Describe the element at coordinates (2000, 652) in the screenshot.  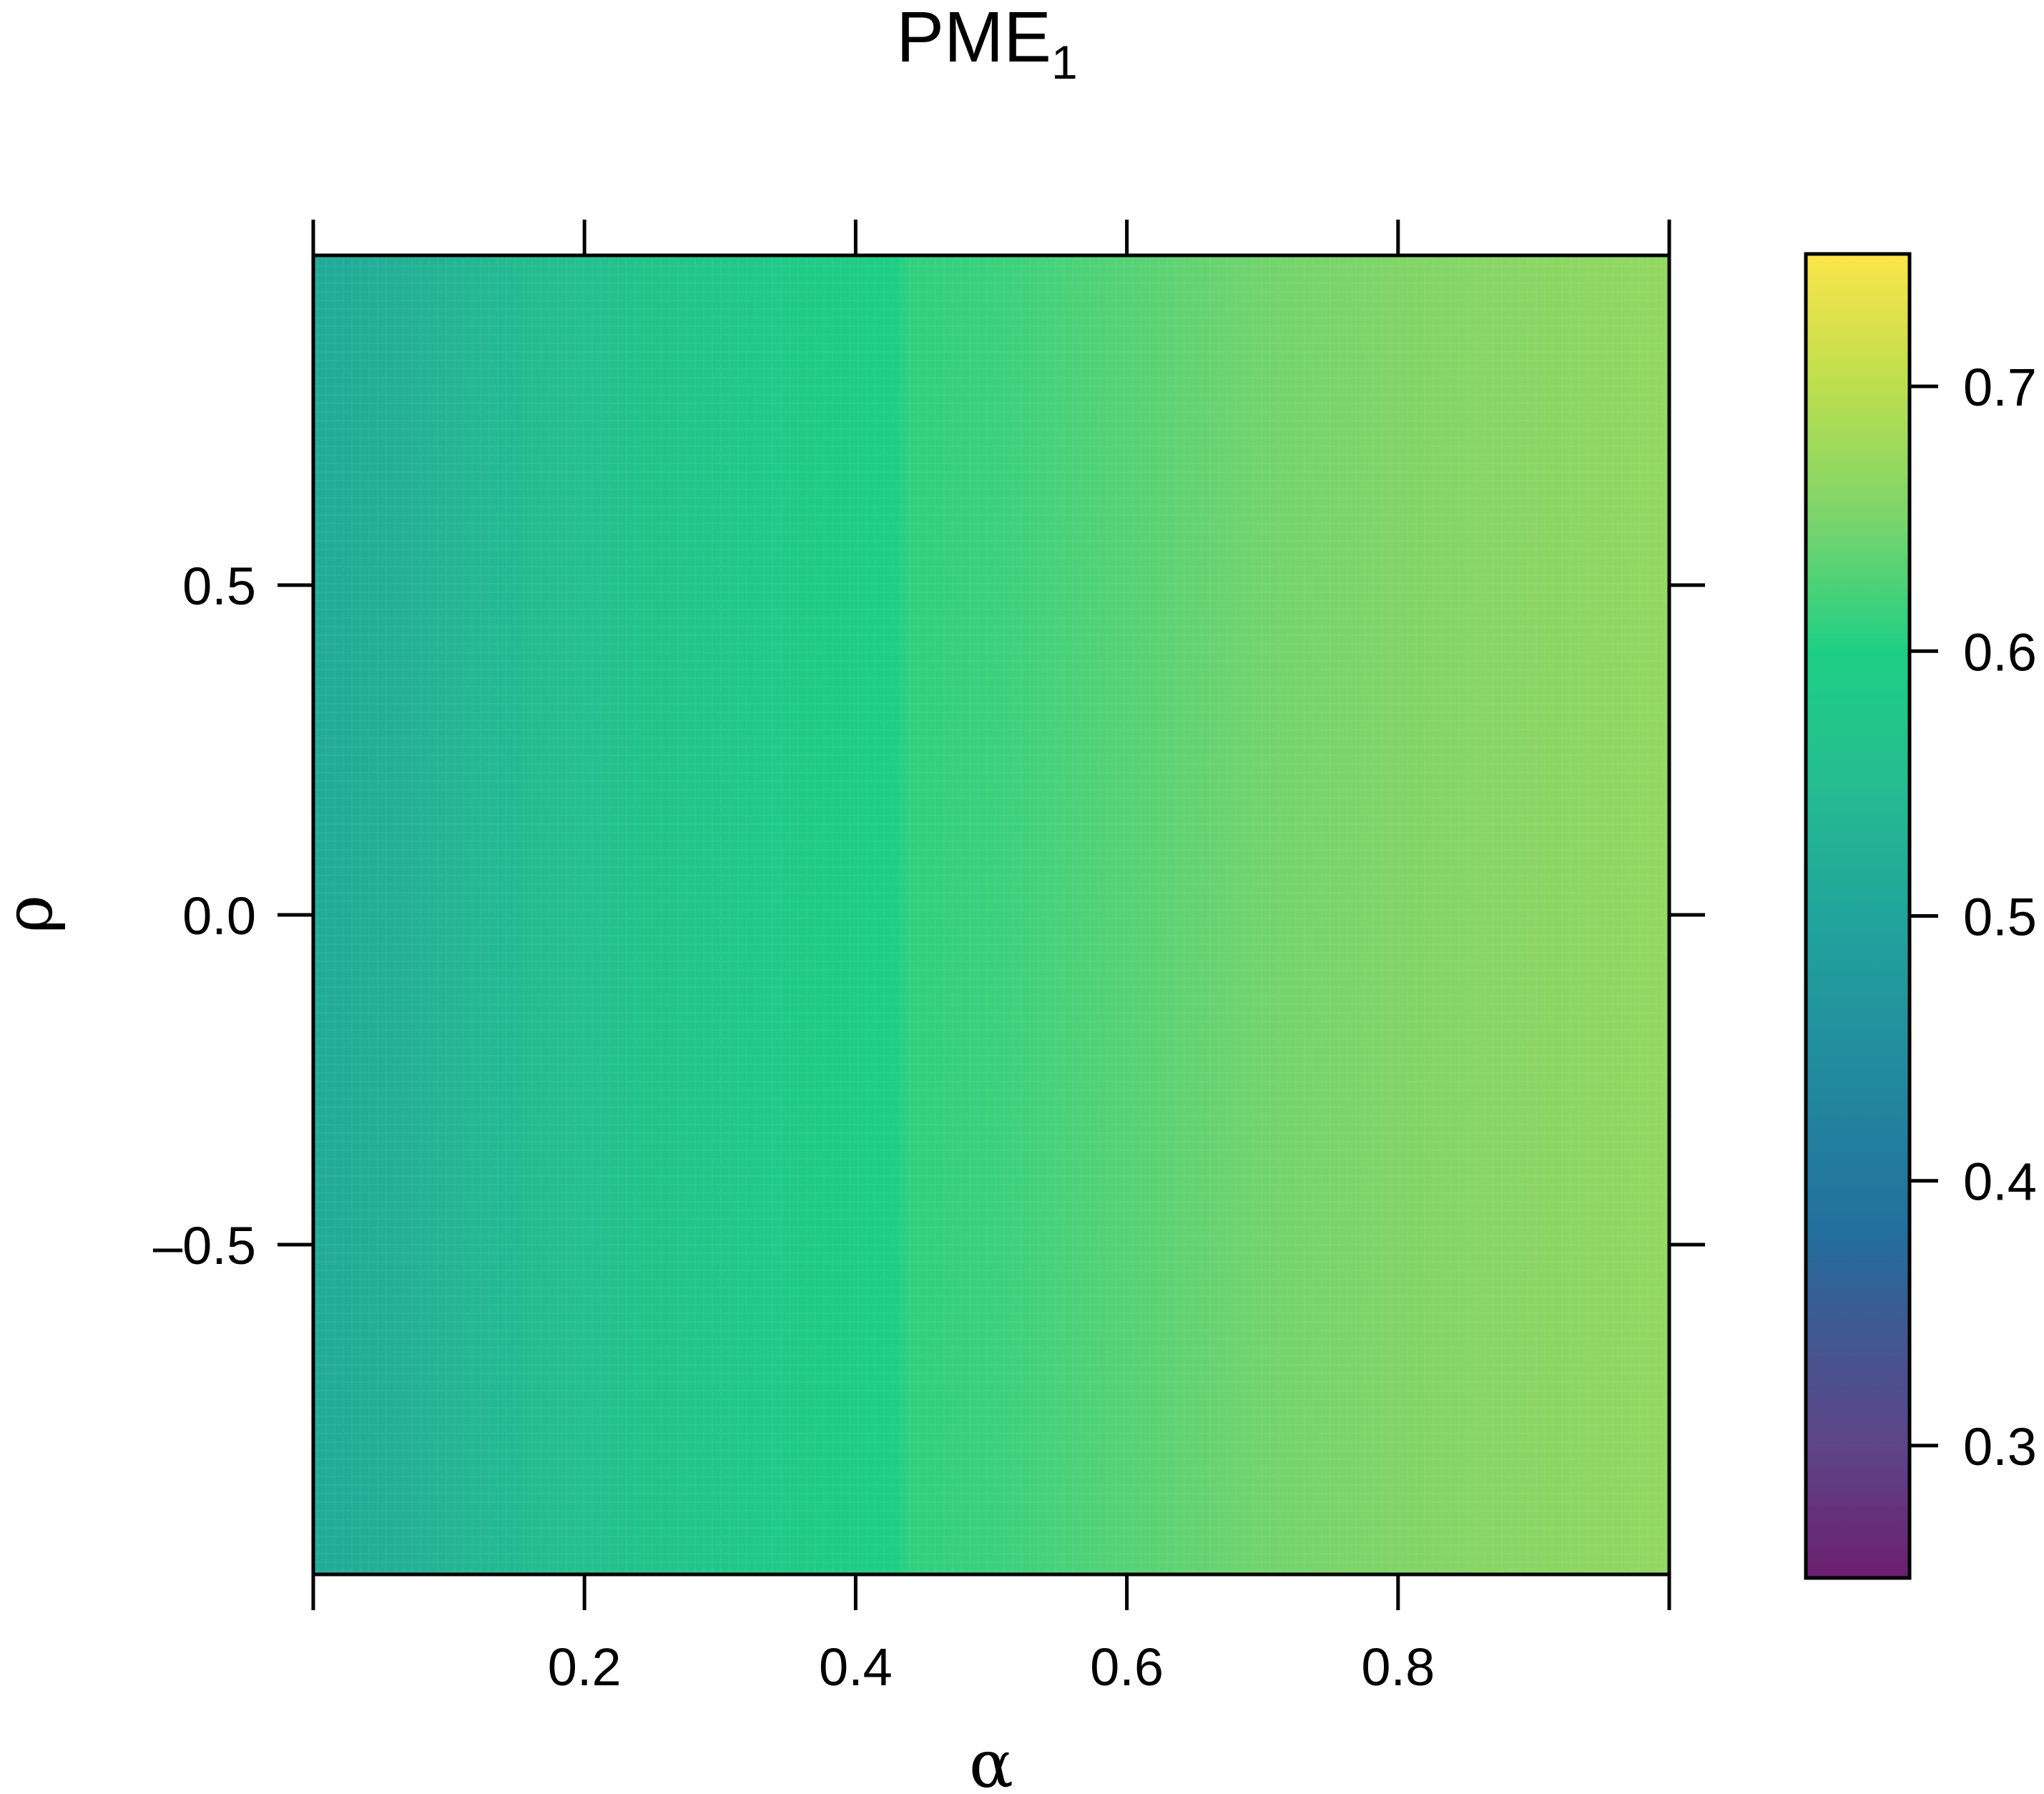
I see `colorbar-tick-label: 0.6` at that location.